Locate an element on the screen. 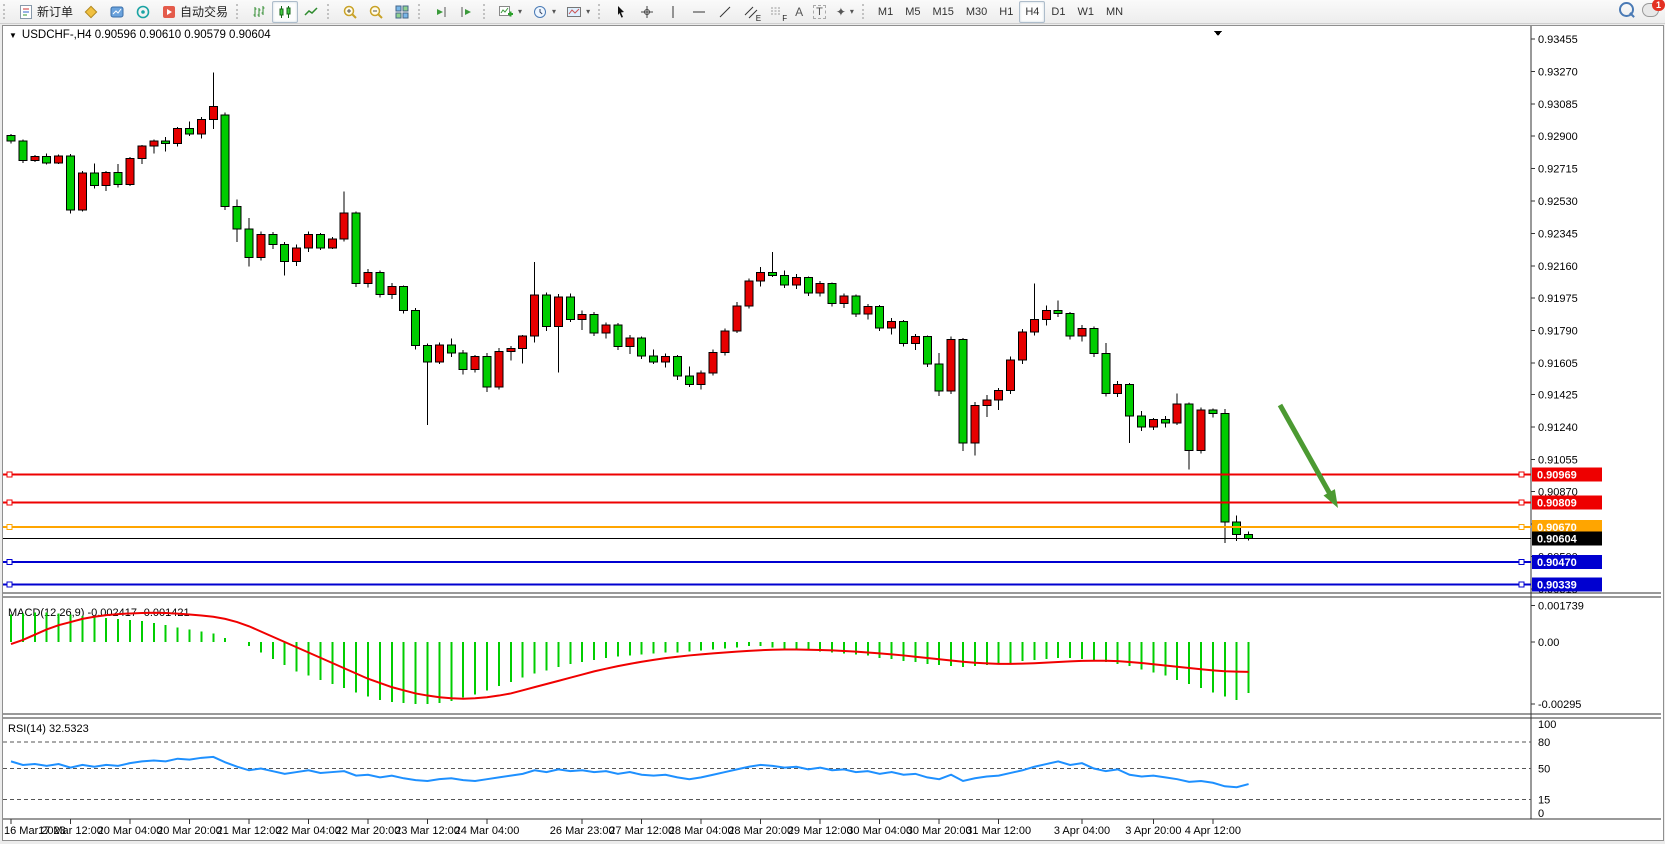 The image size is (1665, 844). channel-tool-button: E is located at coordinates (751, 12).